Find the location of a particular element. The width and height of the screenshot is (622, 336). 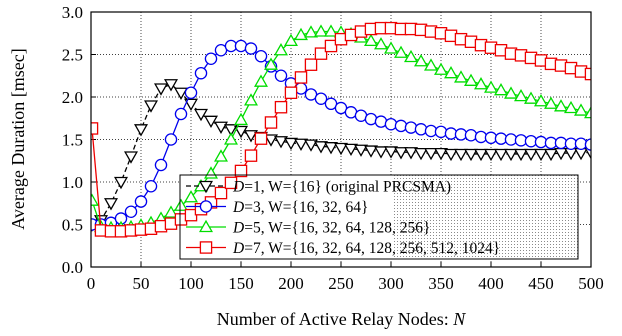

x-tick-label: 50 is located at coordinates (141, 283).